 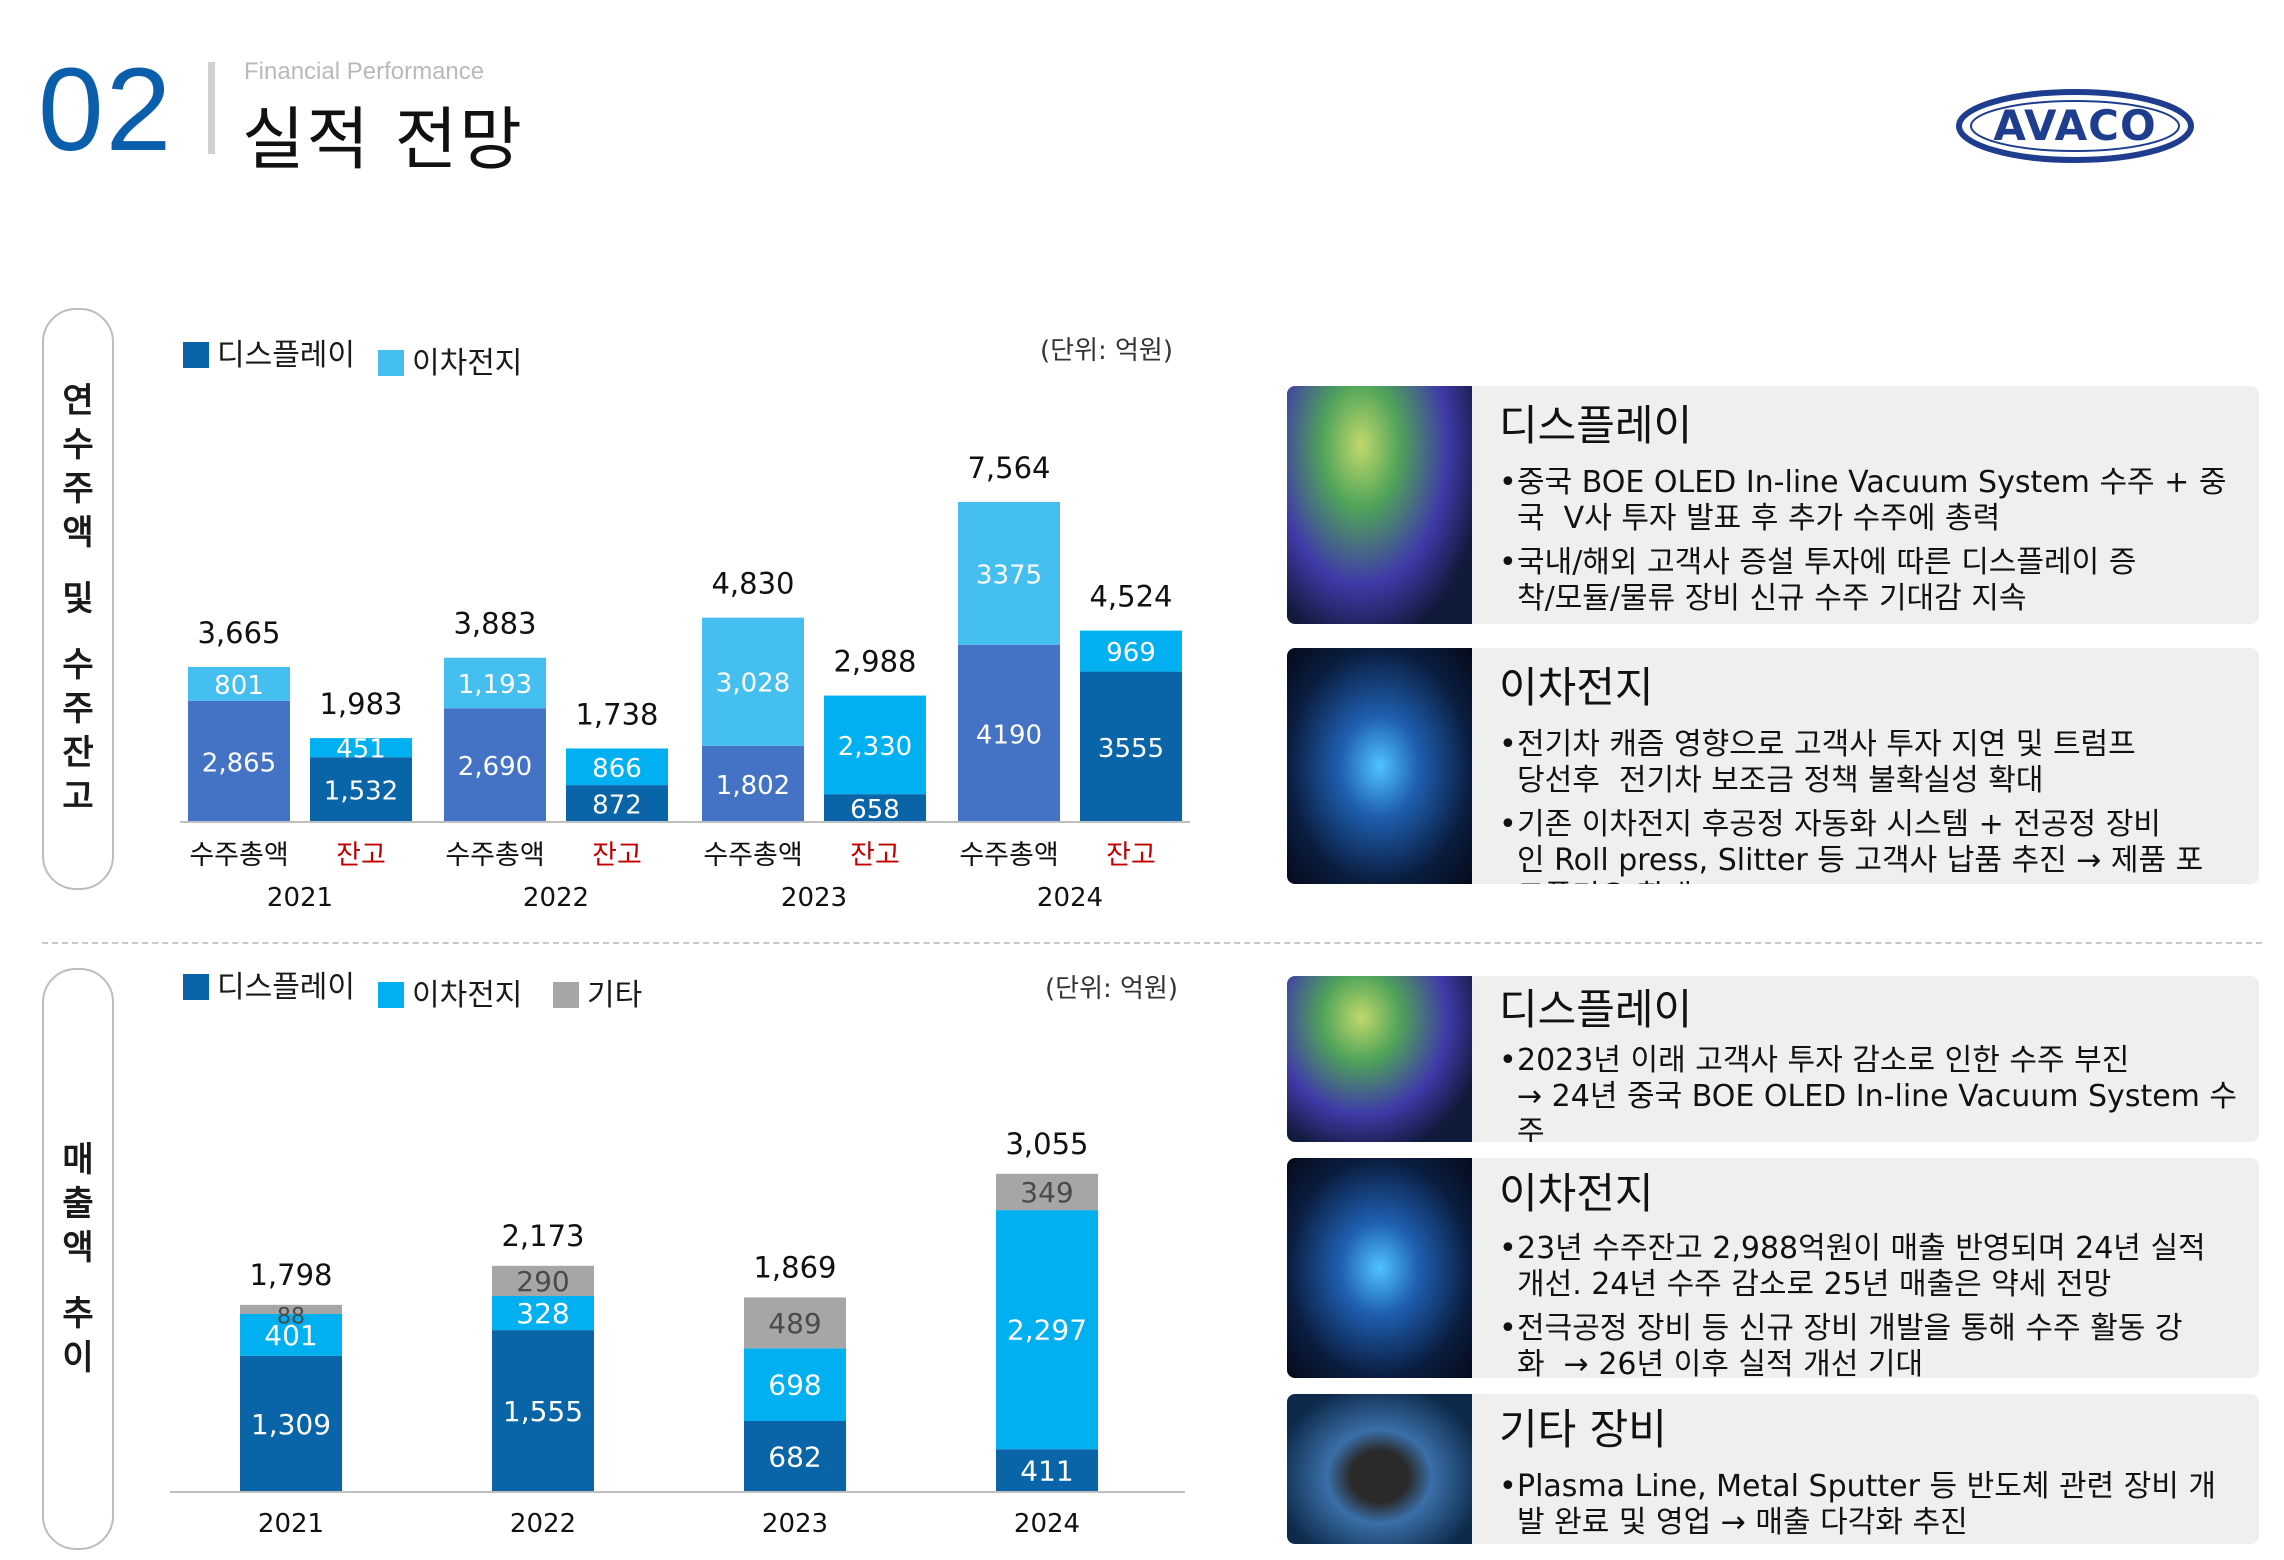 What do you see at coordinates (391, 995) in the screenshot?
I see `legend2-swatch-battery` at bounding box center [391, 995].